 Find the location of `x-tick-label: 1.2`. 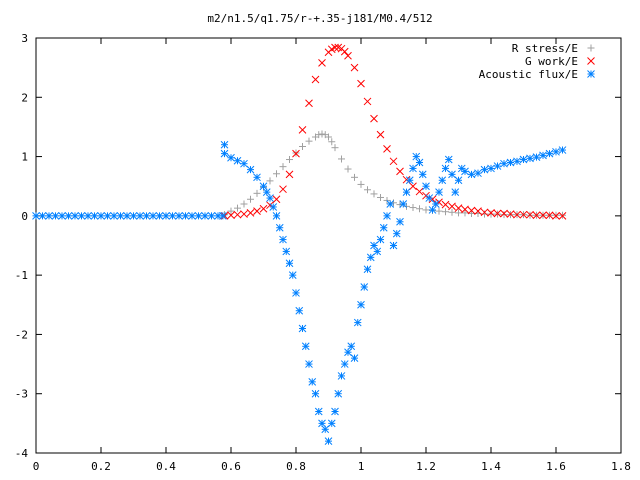

x-tick-label: 1.2 is located at coordinates (426, 466).